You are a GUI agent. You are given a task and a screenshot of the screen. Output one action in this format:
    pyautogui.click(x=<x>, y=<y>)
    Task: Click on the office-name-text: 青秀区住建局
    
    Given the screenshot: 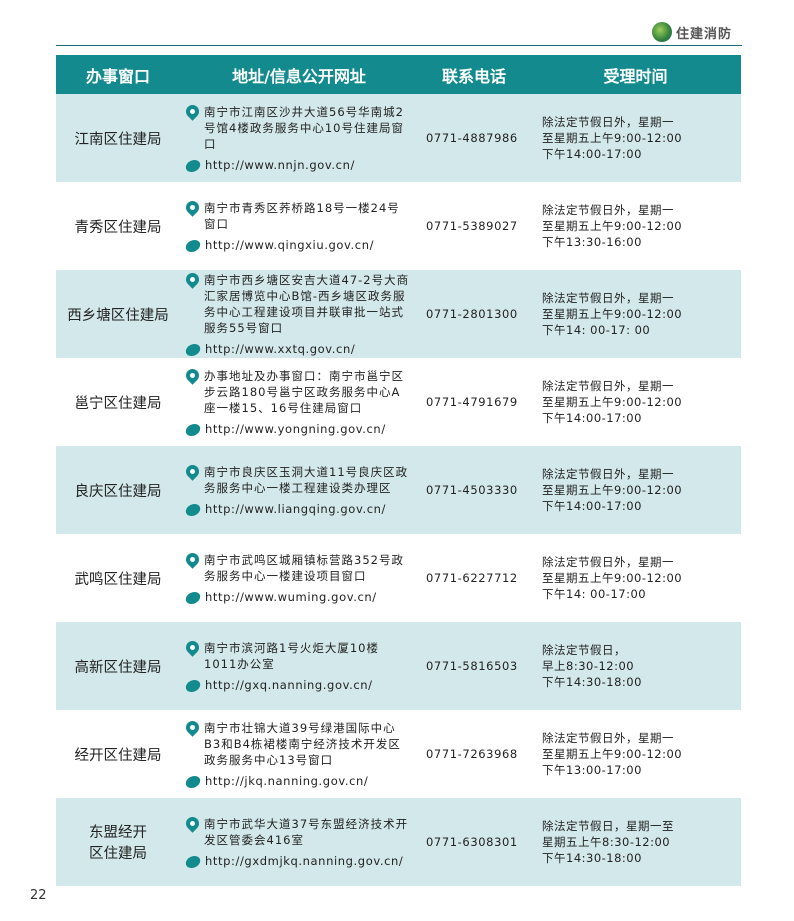 What is the action you would take?
    pyautogui.click(x=118, y=227)
    